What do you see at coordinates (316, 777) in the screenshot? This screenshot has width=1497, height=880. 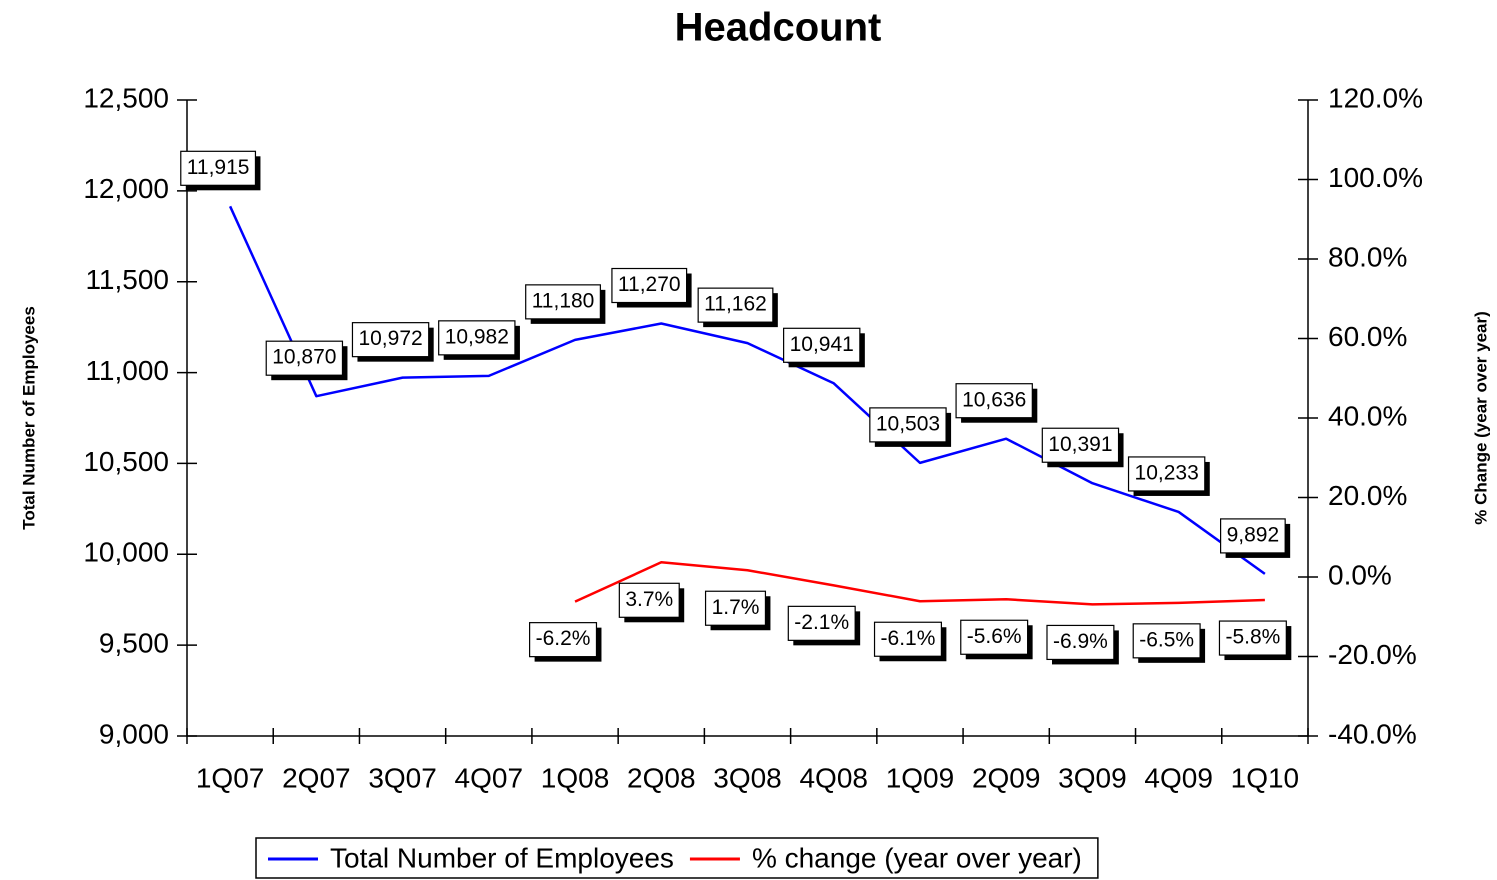 I see `x-tick-label: 2Q07` at bounding box center [316, 777].